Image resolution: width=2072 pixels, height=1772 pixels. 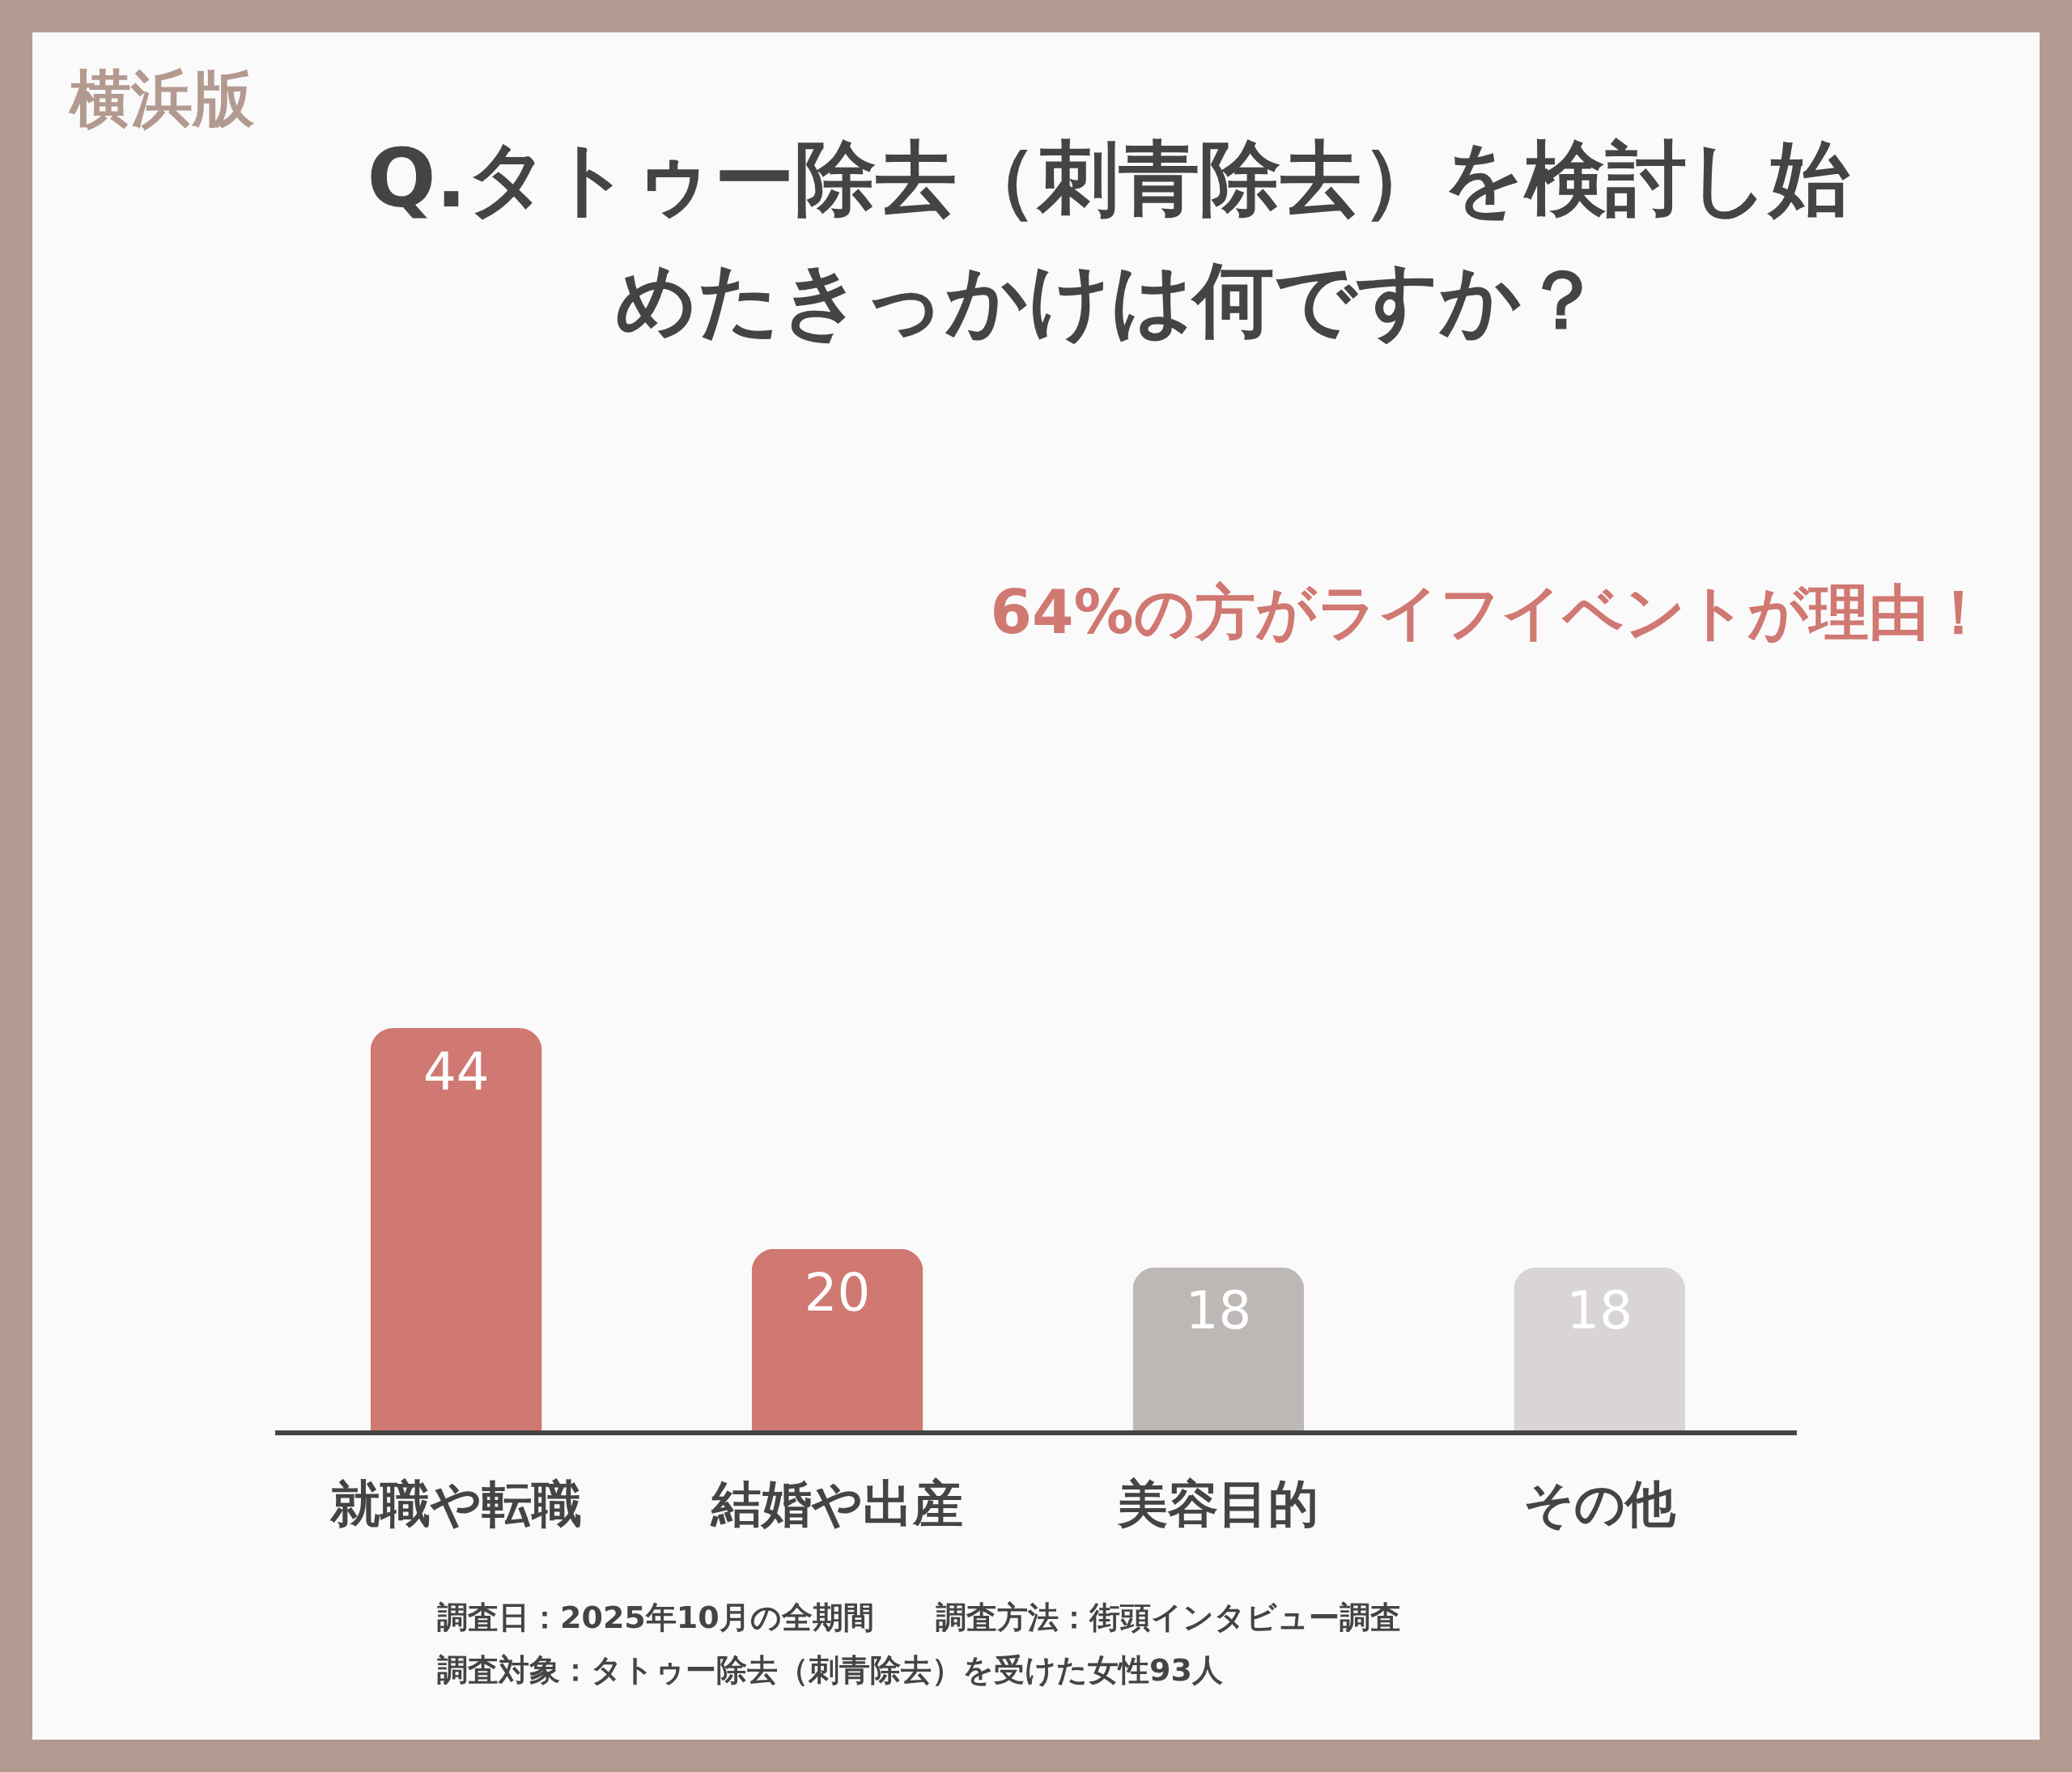 What do you see at coordinates (1109, 239) in the screenshot?
I see `chart-title: Q.タトゥー除去（刺青除去）を検討し始めたきっかけは何ですか？` at bounding box center [1109, 239].